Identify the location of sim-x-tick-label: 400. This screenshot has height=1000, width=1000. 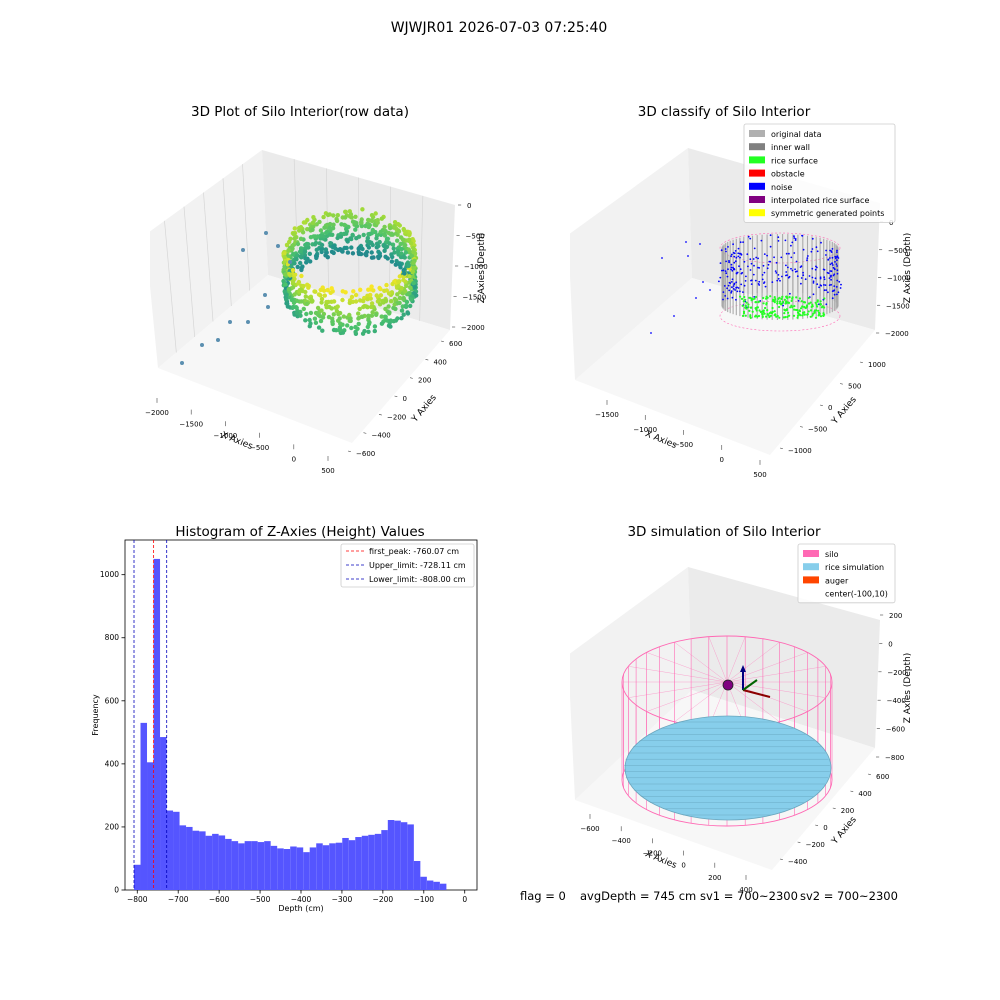
(745, 890).